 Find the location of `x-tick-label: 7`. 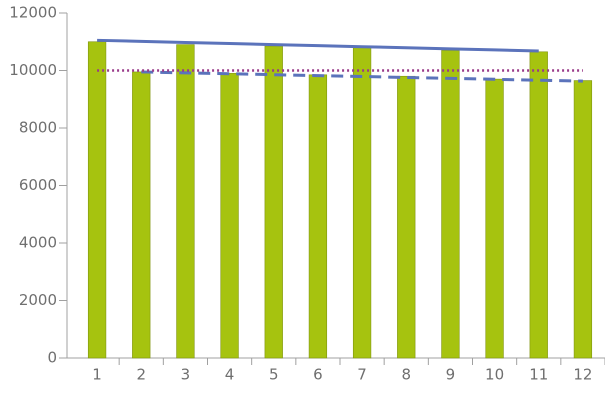

x-tick-label: 7 is located at coordinates (362, 375).